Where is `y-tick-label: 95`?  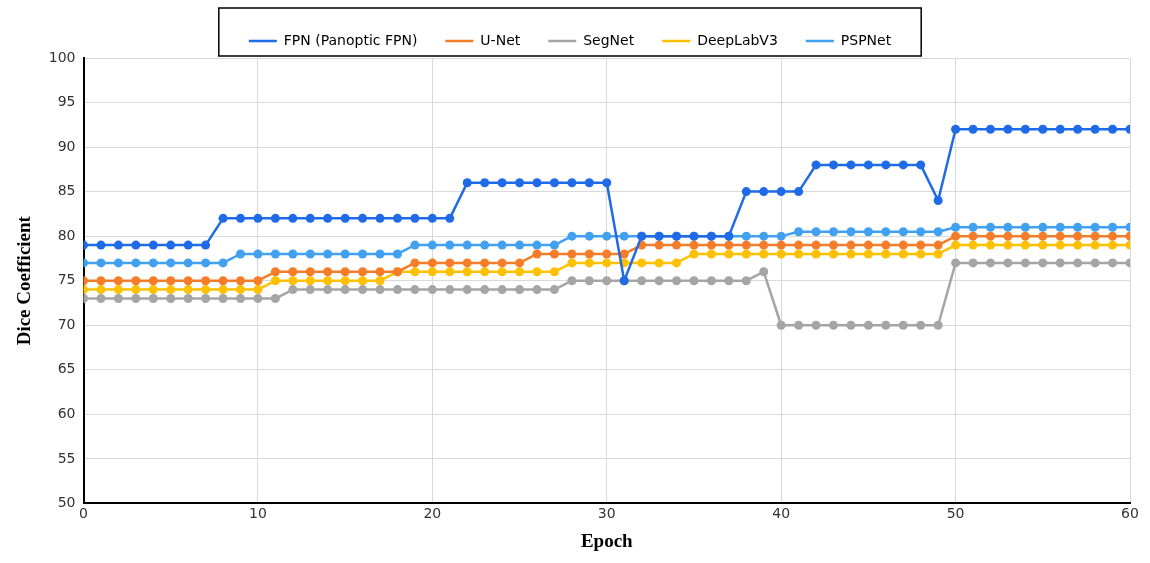 y-tick-label: 95 is located at coordinates (66, 101).